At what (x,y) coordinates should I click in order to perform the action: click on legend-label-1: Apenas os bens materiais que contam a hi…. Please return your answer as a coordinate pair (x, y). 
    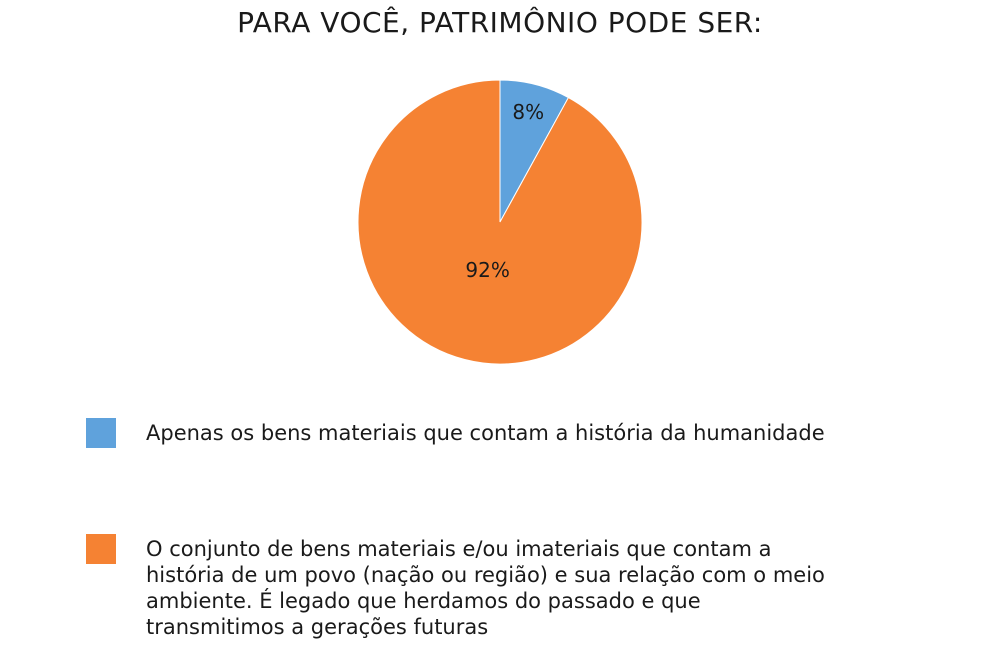
    Looking at the image, I should click on (485, 433).